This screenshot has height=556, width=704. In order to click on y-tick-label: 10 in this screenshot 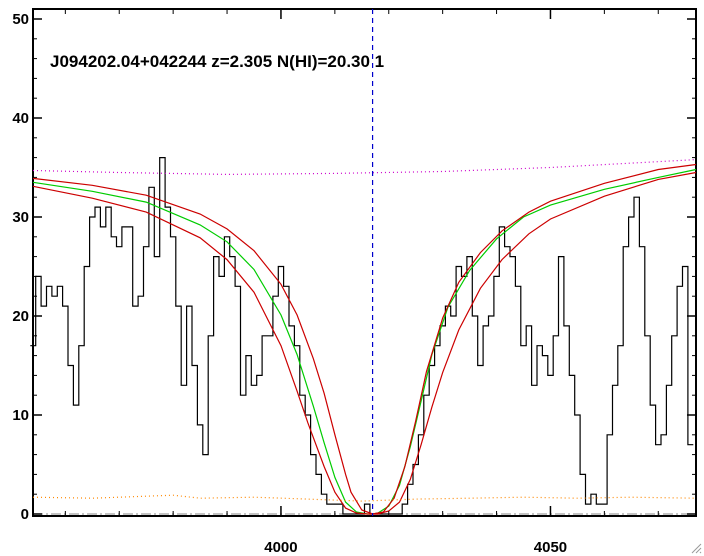, I will do `click(20, 415)`.